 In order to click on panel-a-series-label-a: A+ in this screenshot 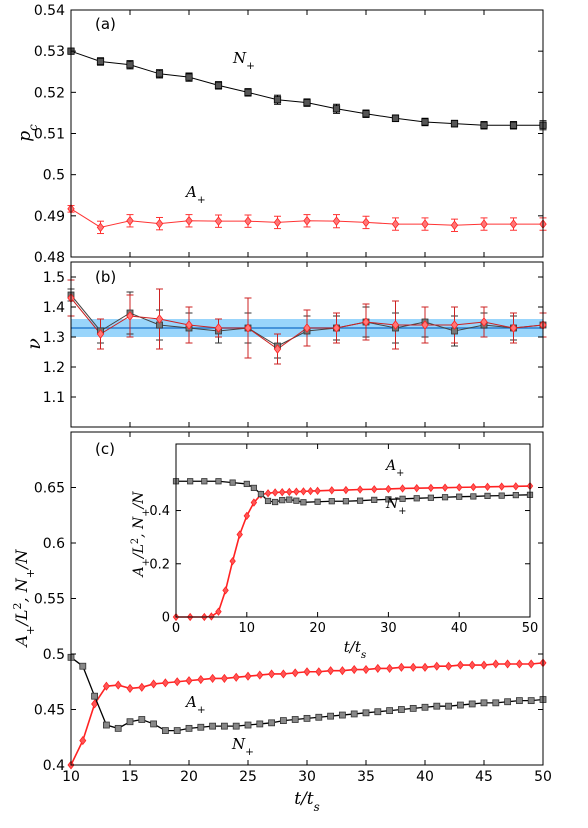, I will do `click(195, 194)`.